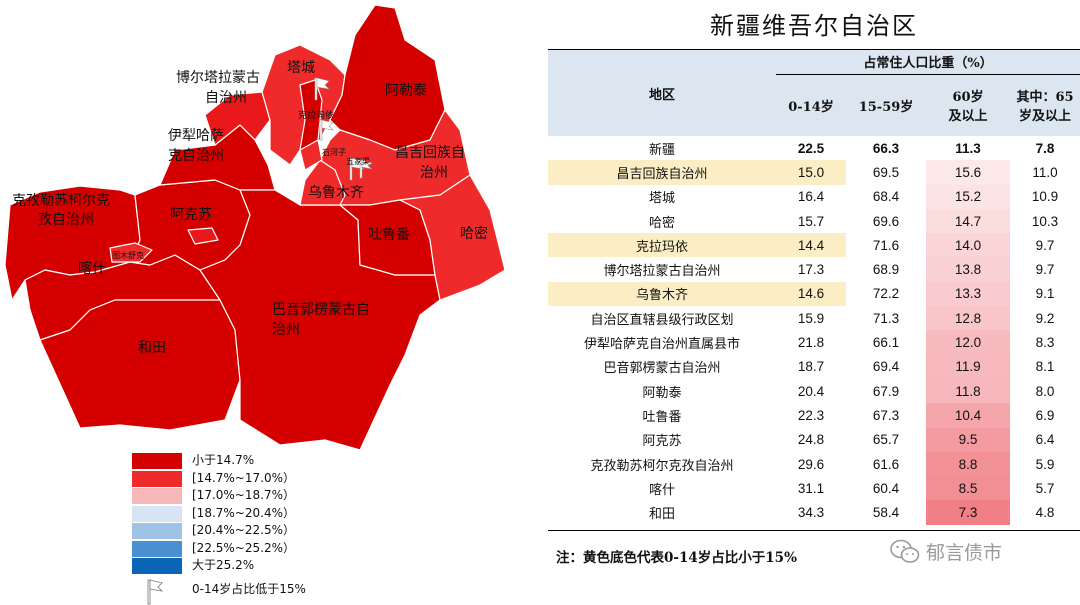 The height and width of the screenshot is (605, 1080). Describe the element at coordinates (886, 294) in the screenshot. I see `cell-15-59: 72.2` at that location.